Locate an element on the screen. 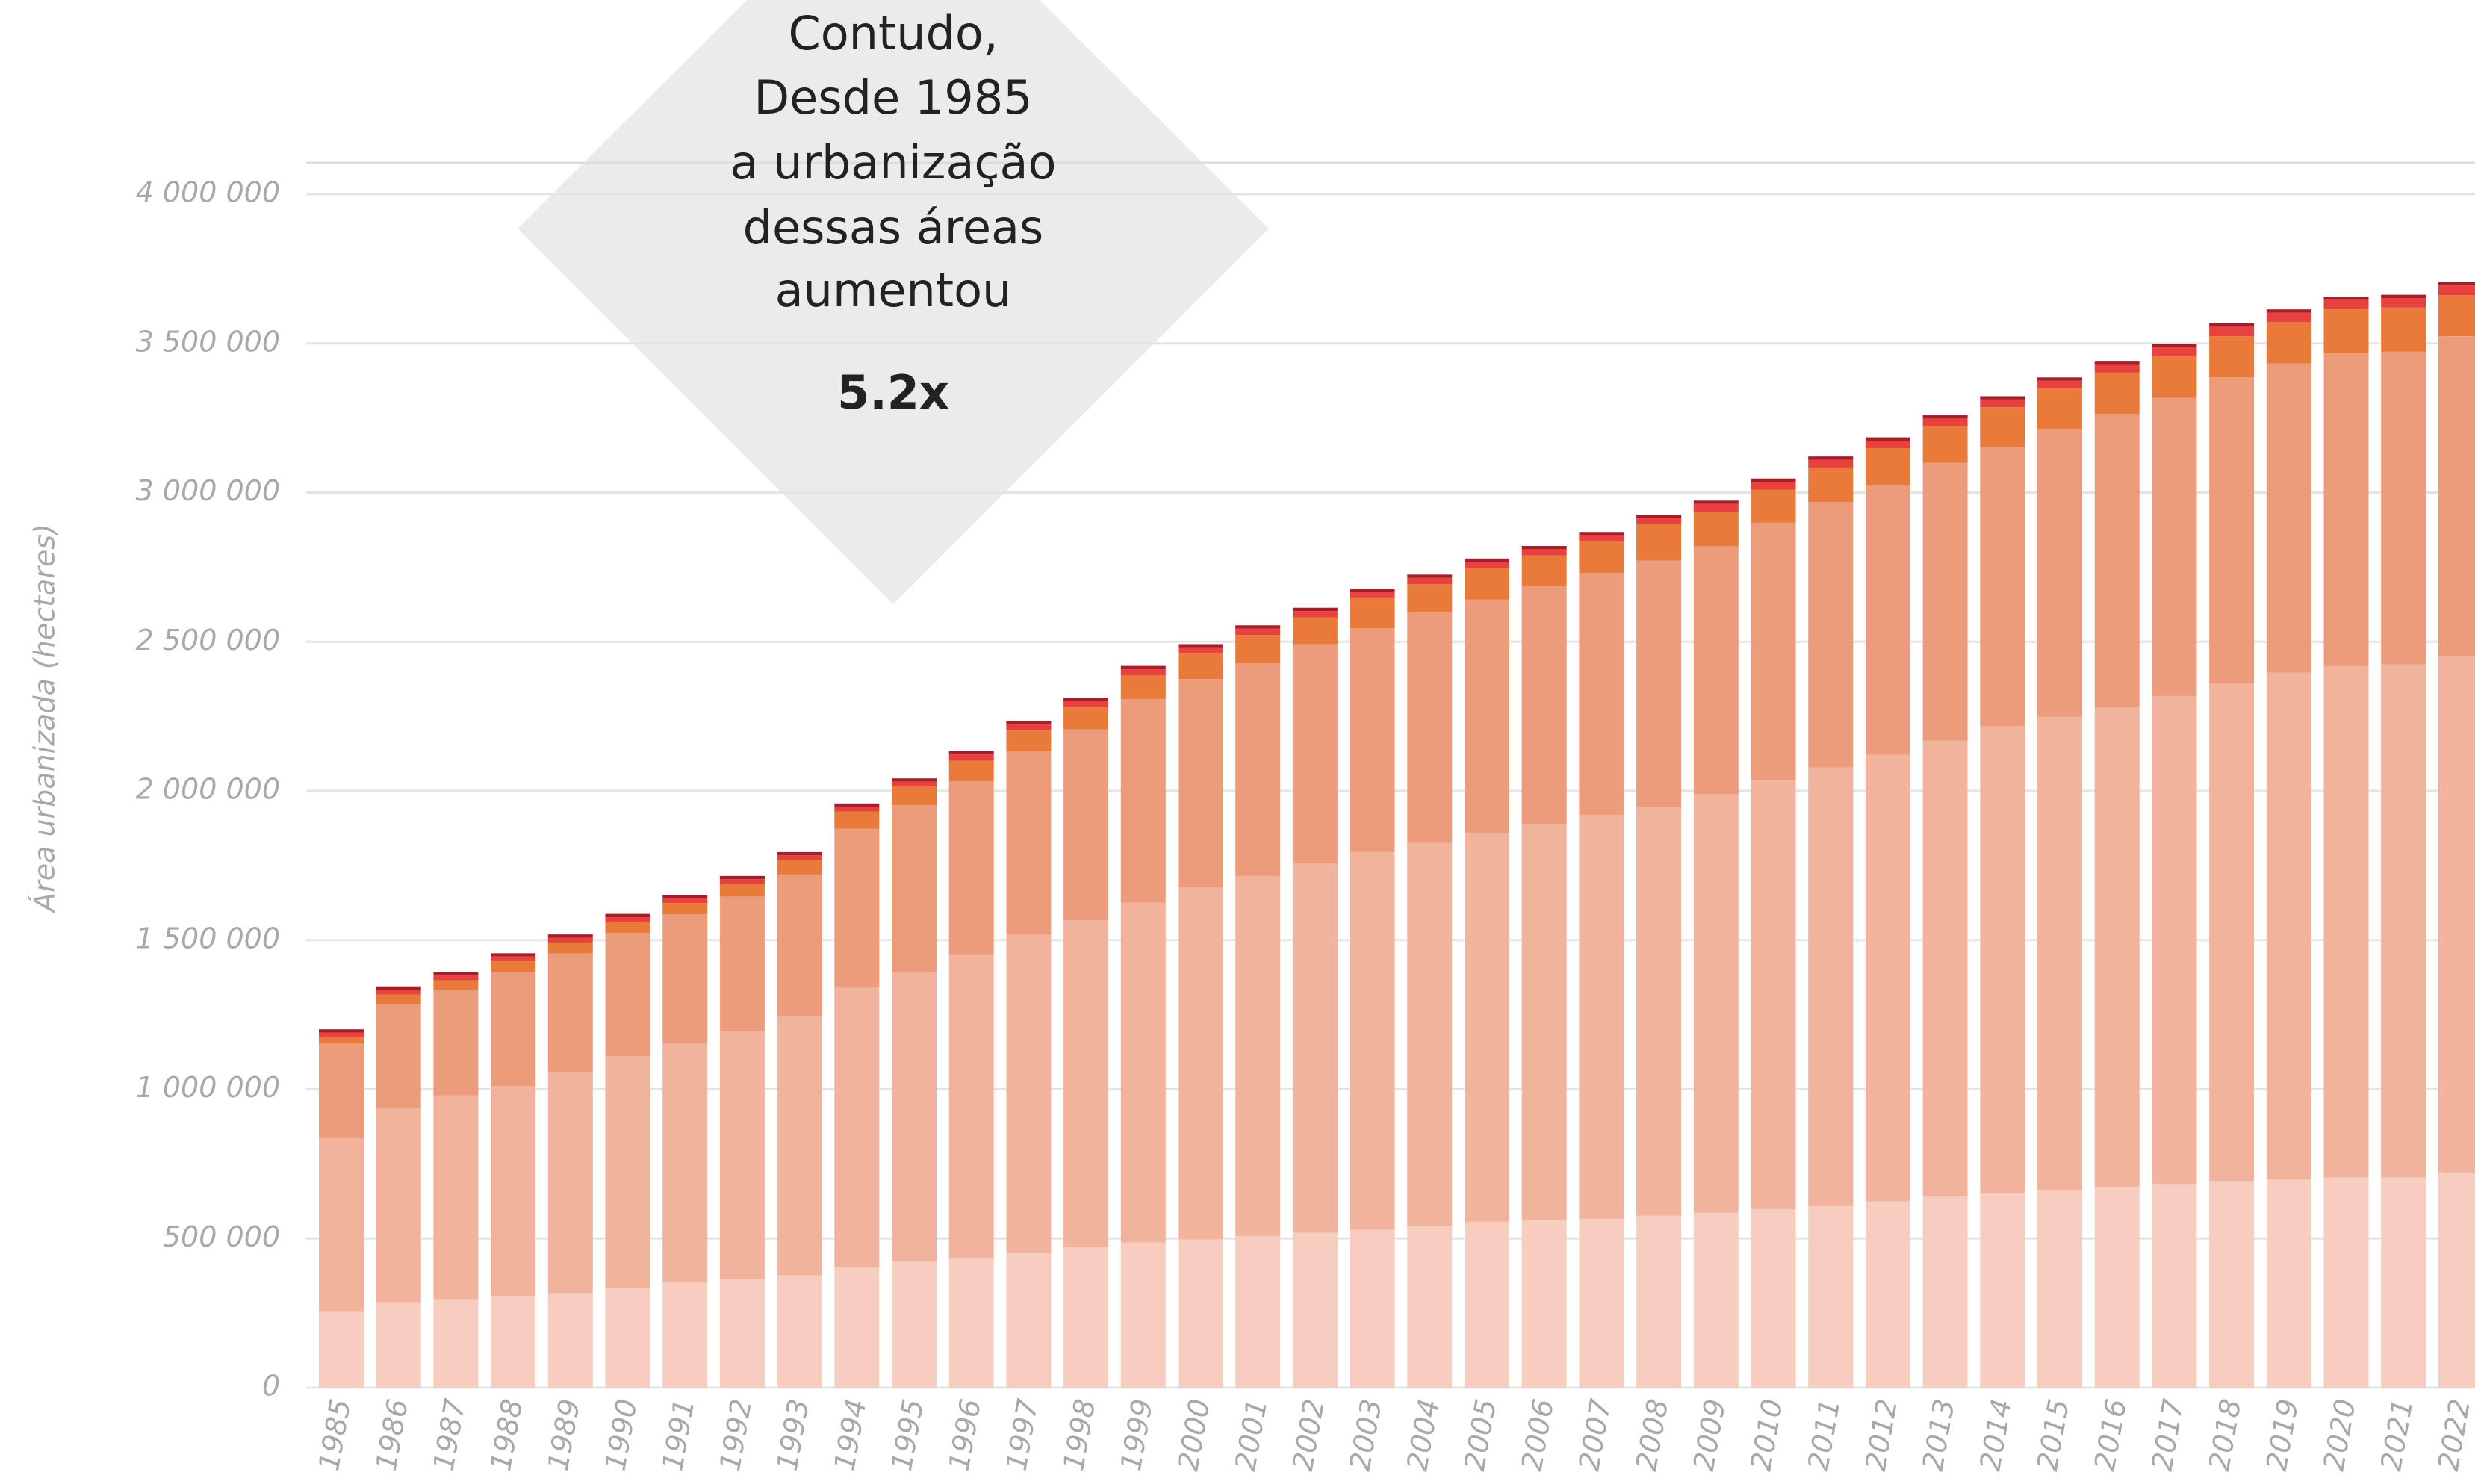  annotation-highlight: 5.2x is located at coordinates (893, 393).